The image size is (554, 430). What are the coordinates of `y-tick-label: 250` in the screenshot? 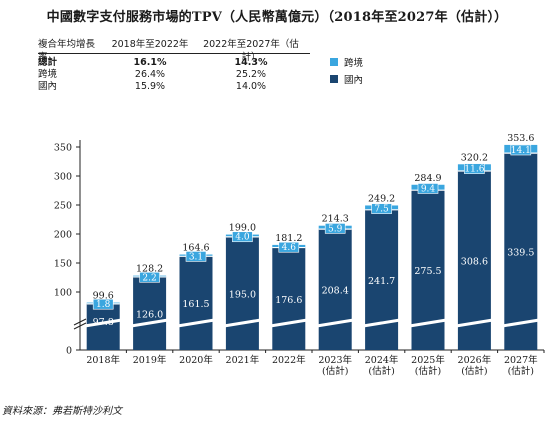 It's located at (63, 206).